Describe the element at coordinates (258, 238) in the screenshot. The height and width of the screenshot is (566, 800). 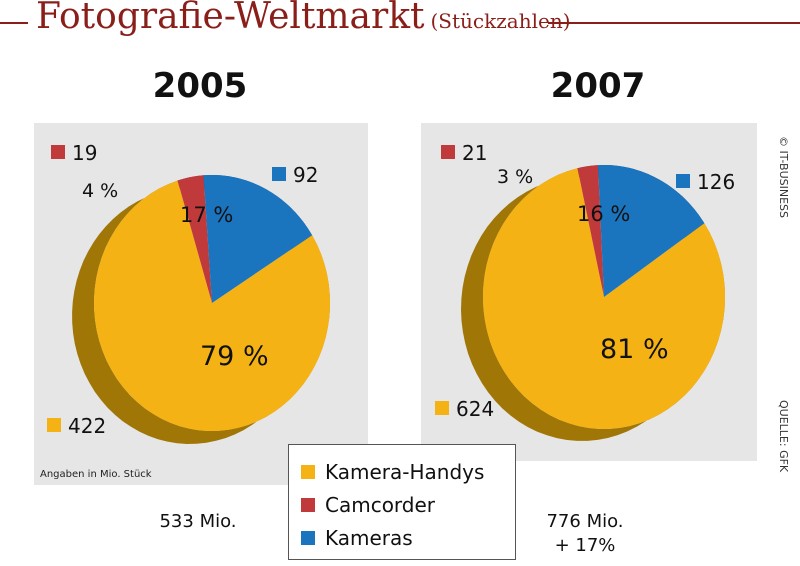
I see `pie-2005-kameras-slice` at that location.